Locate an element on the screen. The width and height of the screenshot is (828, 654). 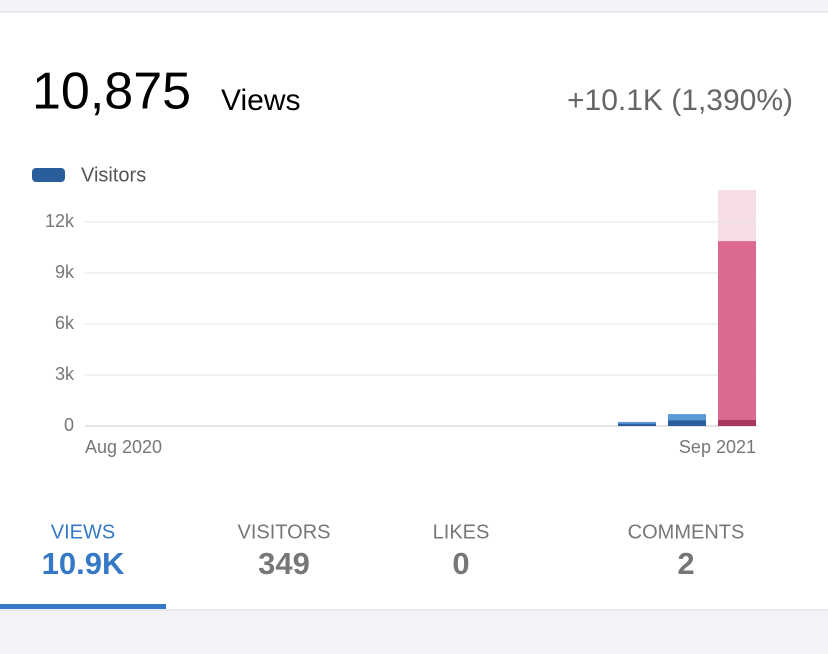
y-tick-label: 6k is located at coordinates (65, 323).